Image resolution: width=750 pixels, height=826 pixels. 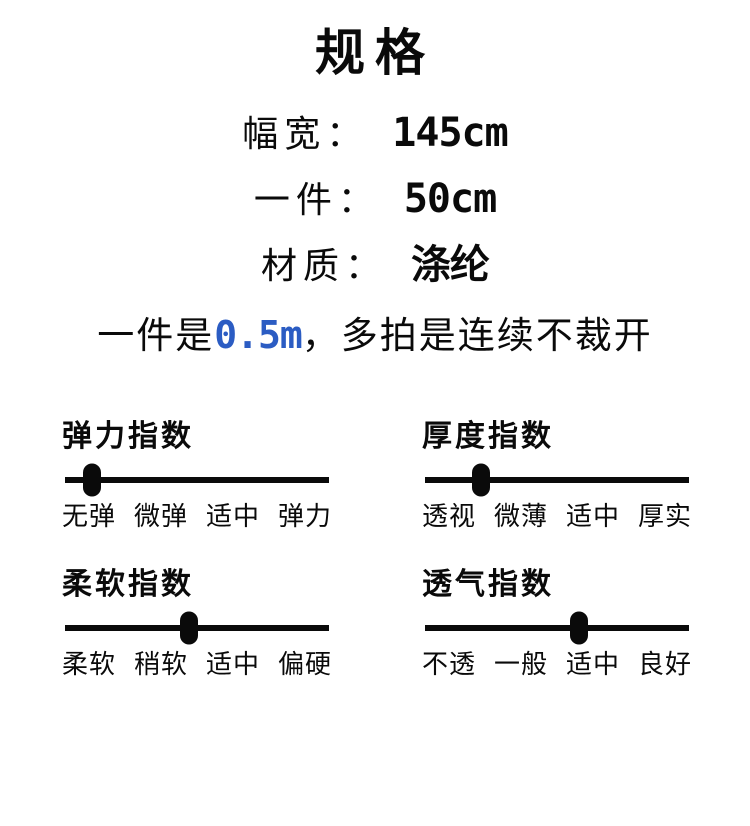 What do you see at coordinates (664, 517) in the screenshot?
I see `scale-label: 厚实` at bounding box center [664, 517].